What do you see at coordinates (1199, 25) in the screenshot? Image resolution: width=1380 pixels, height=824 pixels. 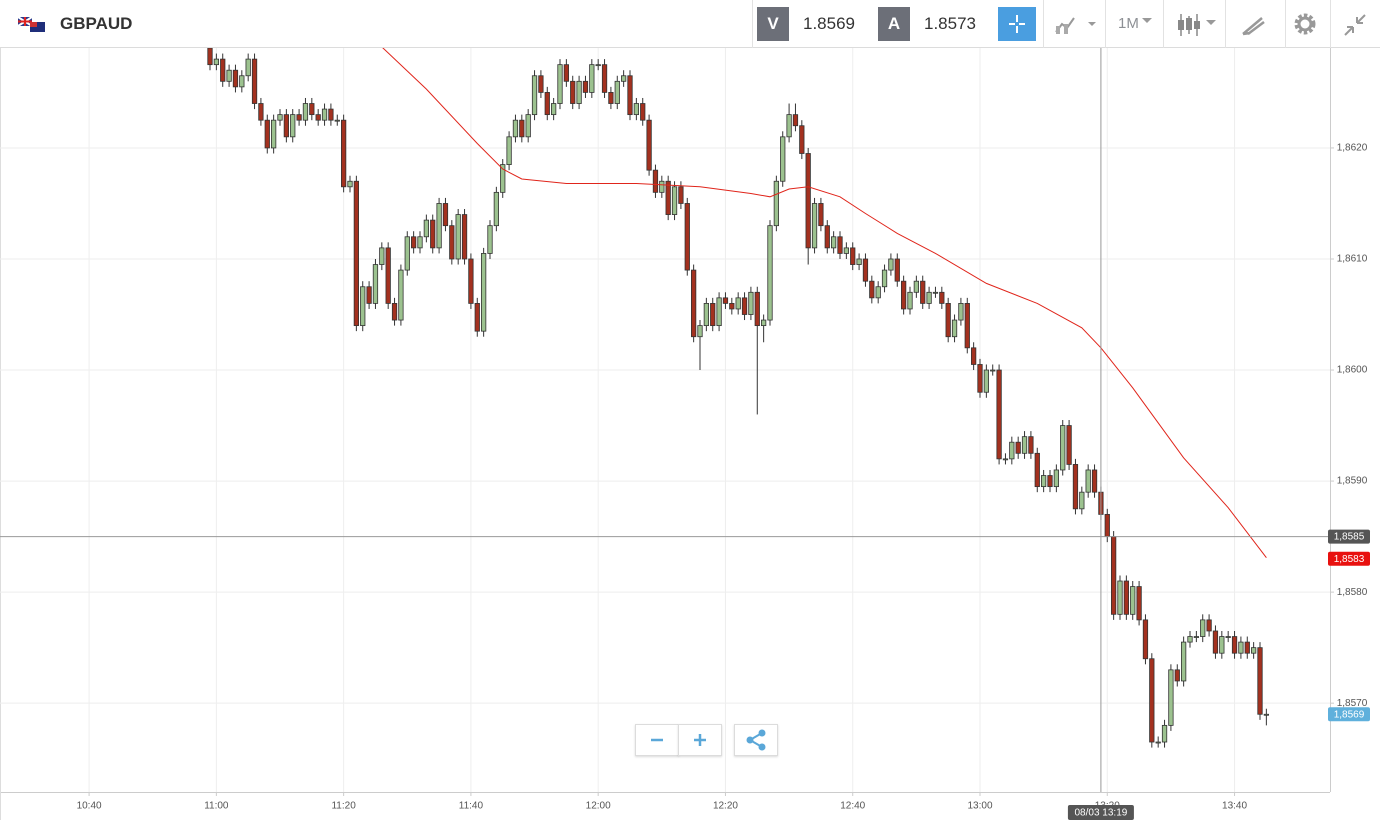 I see `chart-type-menu` at bounding box center [1199, 25].